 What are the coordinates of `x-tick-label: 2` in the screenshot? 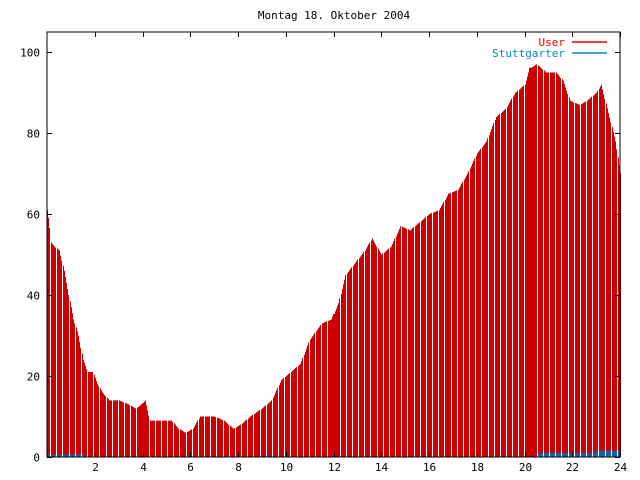 It's located at (95, 467).